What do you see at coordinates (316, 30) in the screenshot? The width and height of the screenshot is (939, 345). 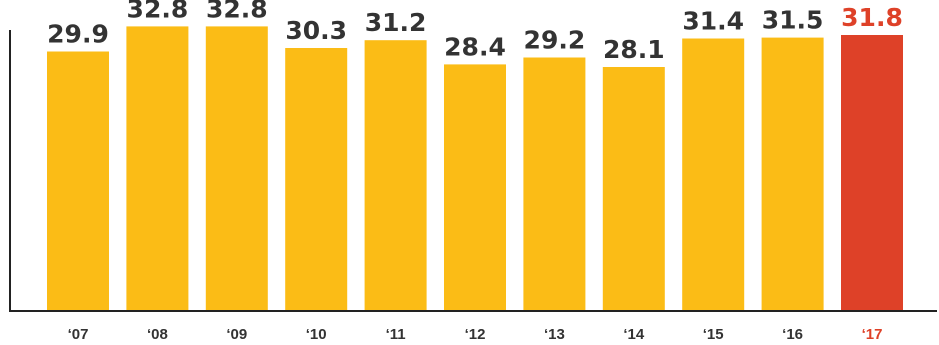 I see `value-label-3: 30.3` at bounding box center [316, 30].